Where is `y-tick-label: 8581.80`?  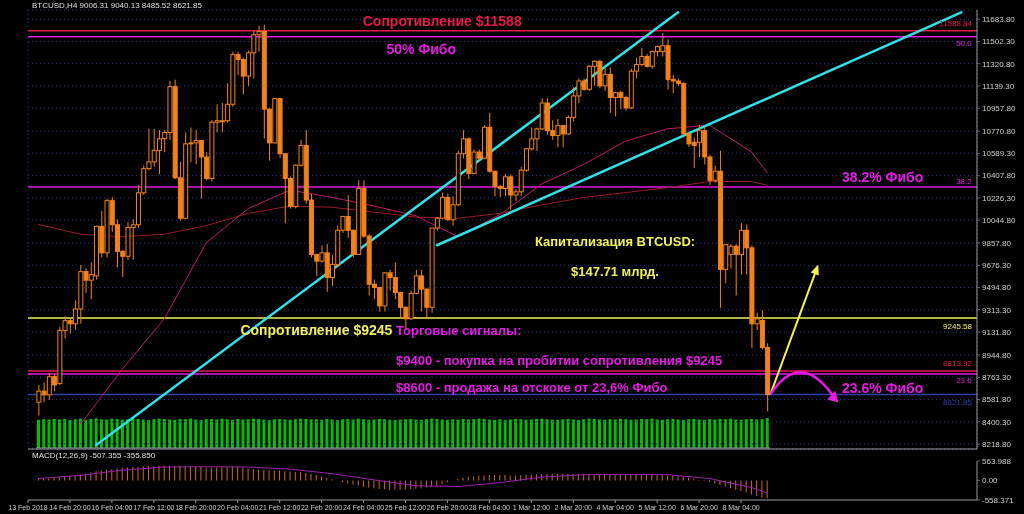 y-tick-label: 8581.80 is located at coordinates (997, 400).